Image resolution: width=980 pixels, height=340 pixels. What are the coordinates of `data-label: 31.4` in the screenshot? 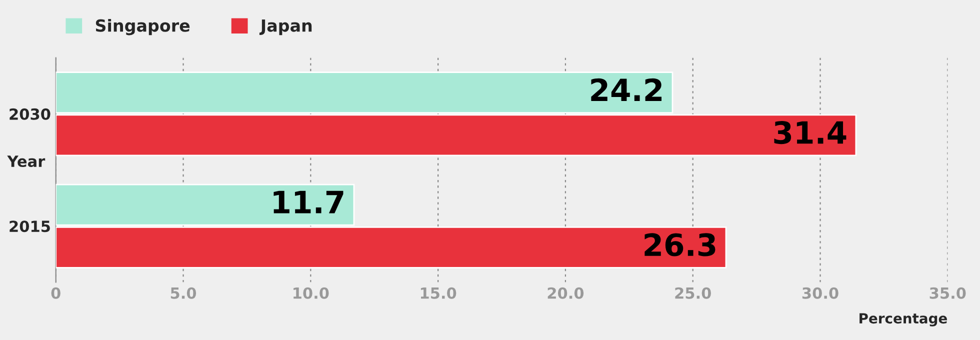 It's located at (810, 132).